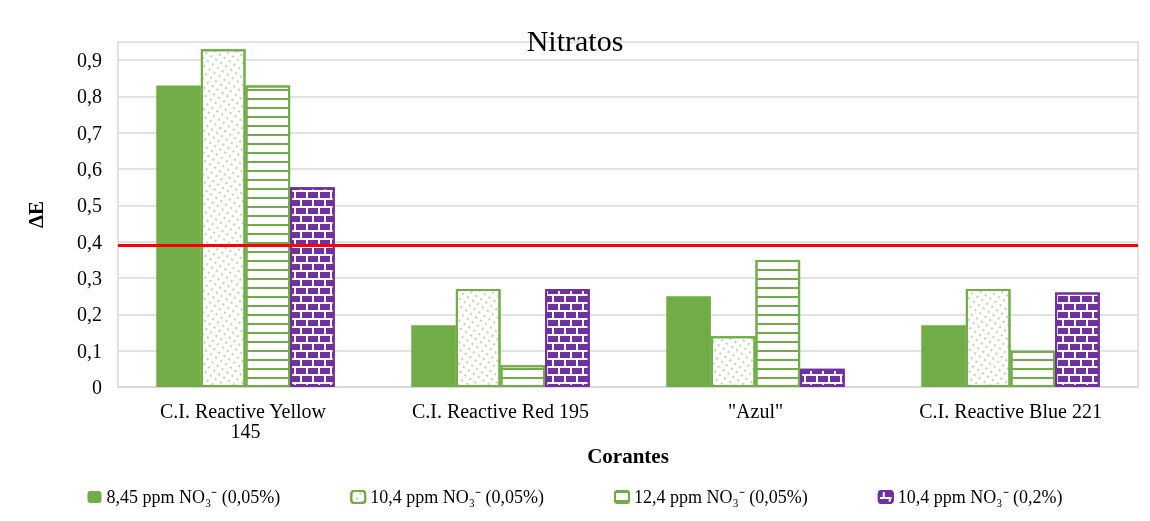  I want to click on y-tick-label: 0,7, so click(89, 132).